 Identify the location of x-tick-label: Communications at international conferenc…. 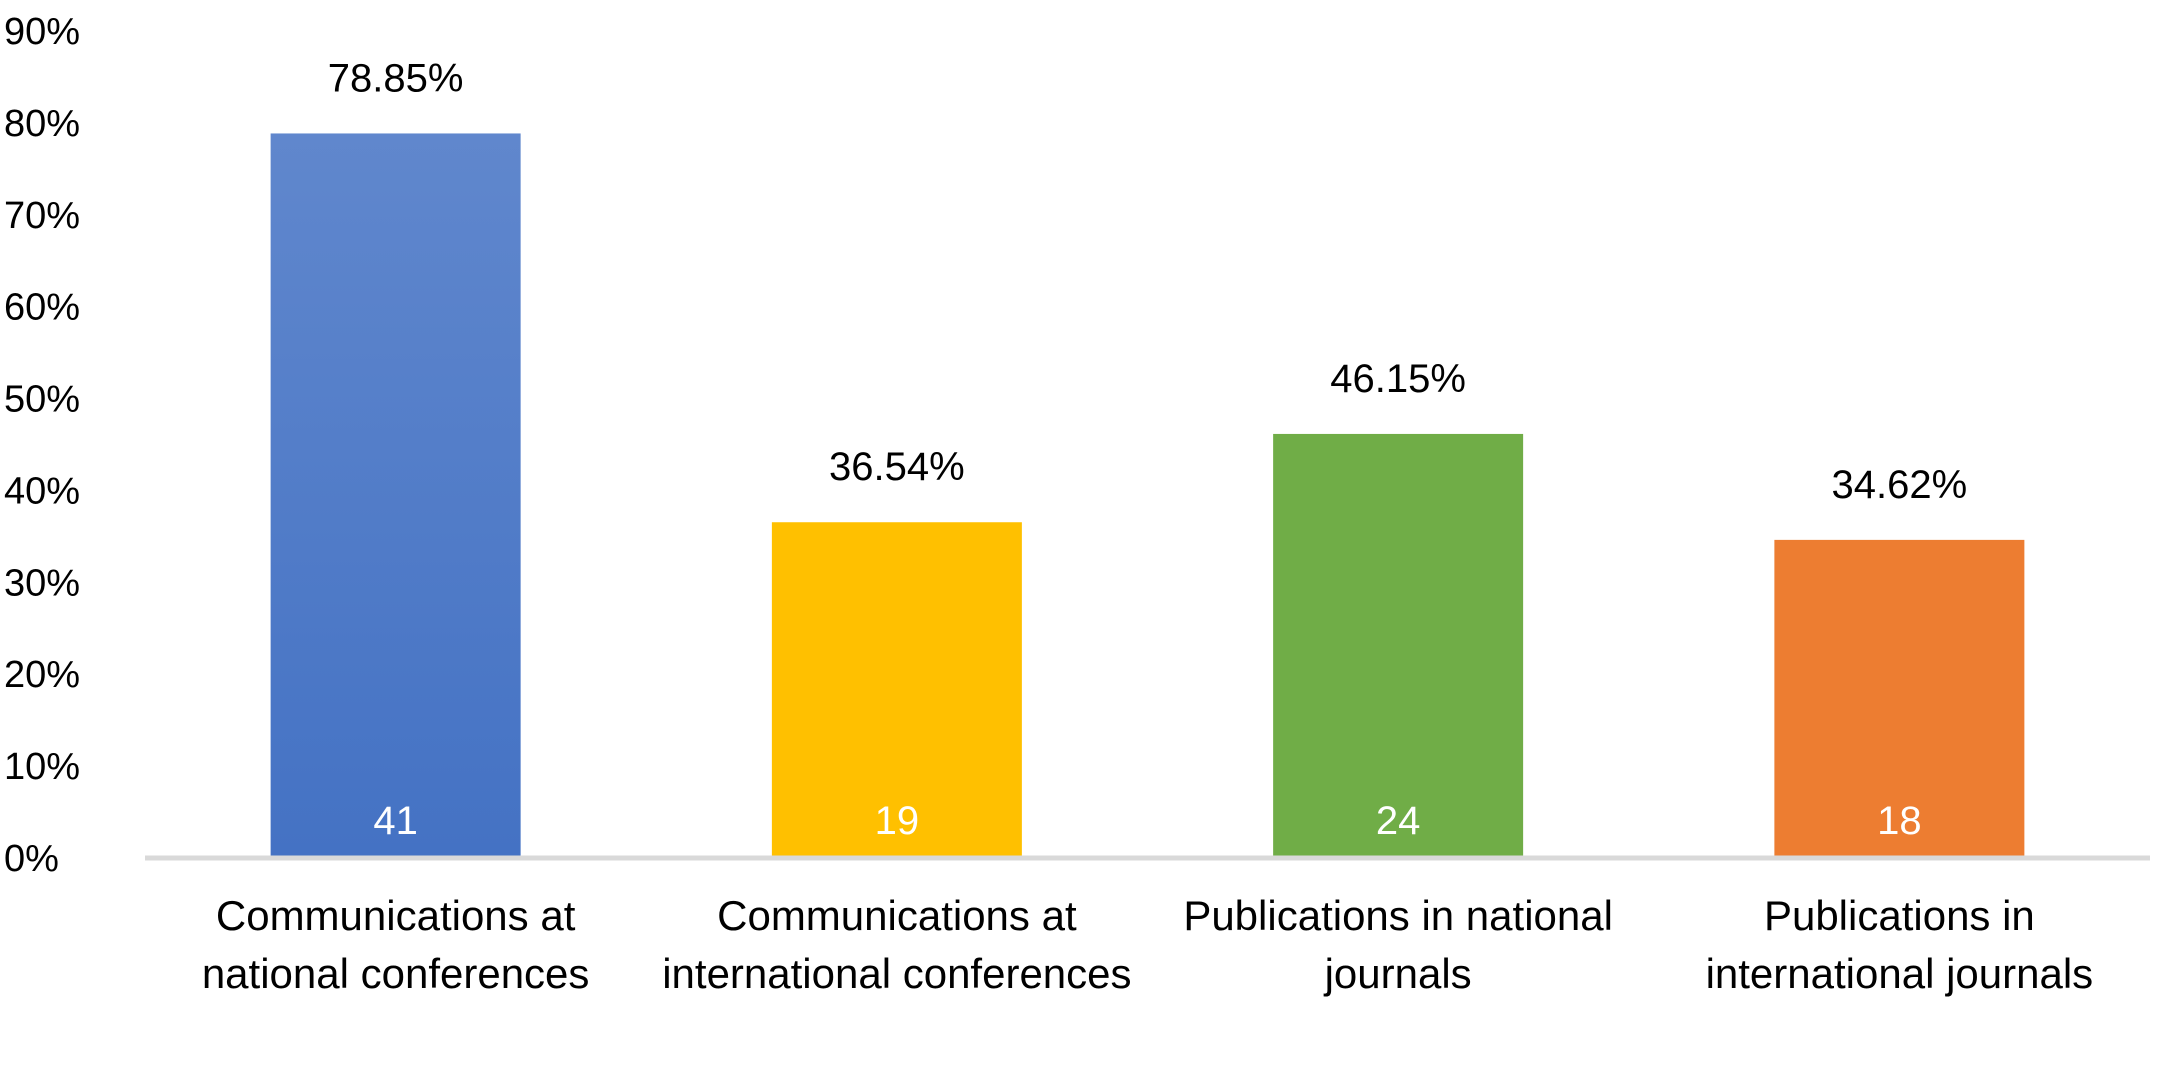
(896, 944).